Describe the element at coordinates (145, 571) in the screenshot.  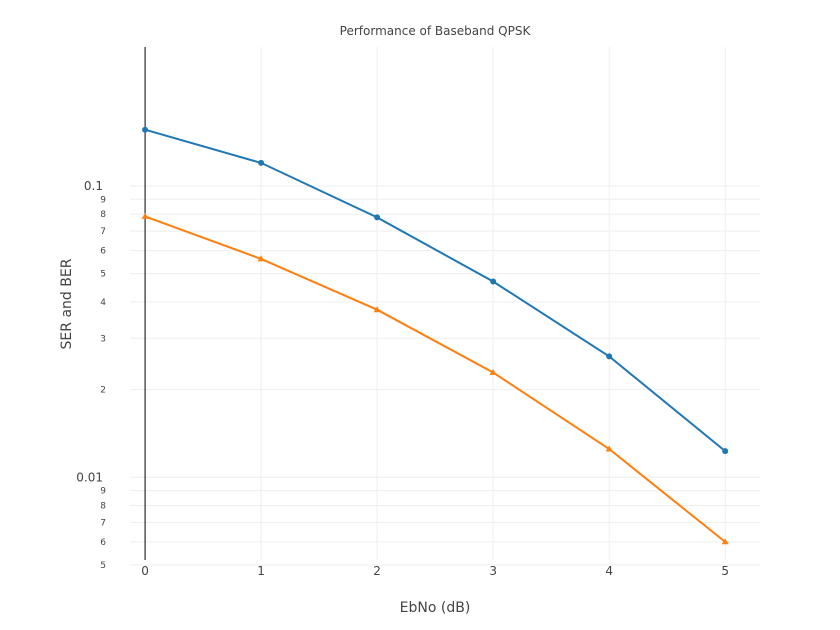
I see `x-tick-label: 0` at that location.